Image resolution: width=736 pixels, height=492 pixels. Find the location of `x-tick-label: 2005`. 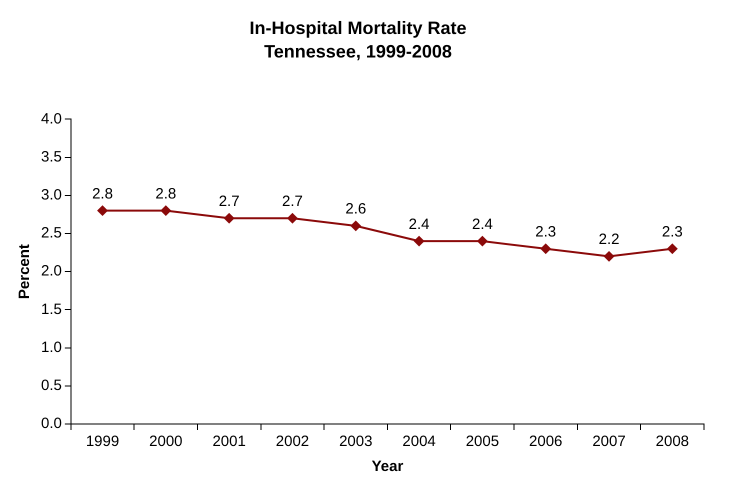

x-tick-label: 2005 is located at coordinates (483, 441).